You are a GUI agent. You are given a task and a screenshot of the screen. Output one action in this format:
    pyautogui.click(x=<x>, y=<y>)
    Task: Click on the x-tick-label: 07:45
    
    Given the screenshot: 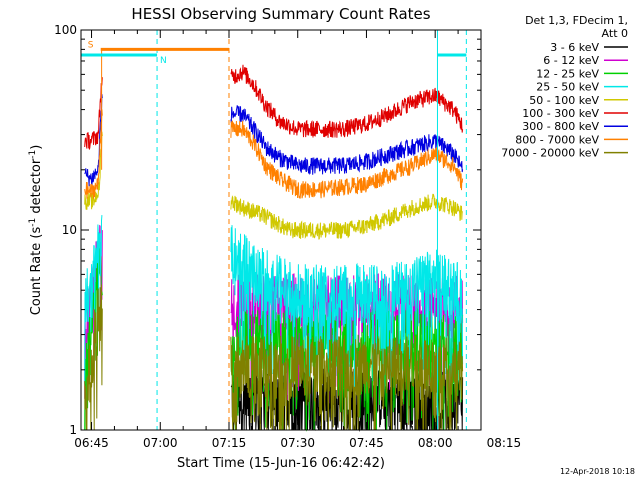 What is the action you would take?
    pyautogui.click(x=366, y=443)
    